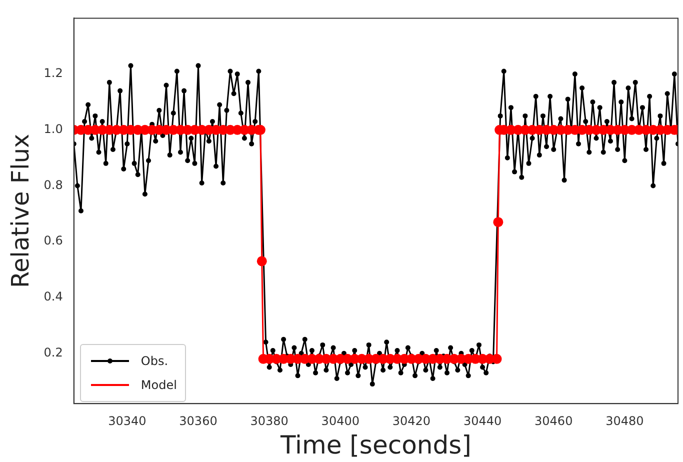 The height and width of the screenshot is (462, 683). What do you see at coordinates (53, 185) in the screenshot?
I see `y-tick-label: 0.8` at bounding box center [53, 185].